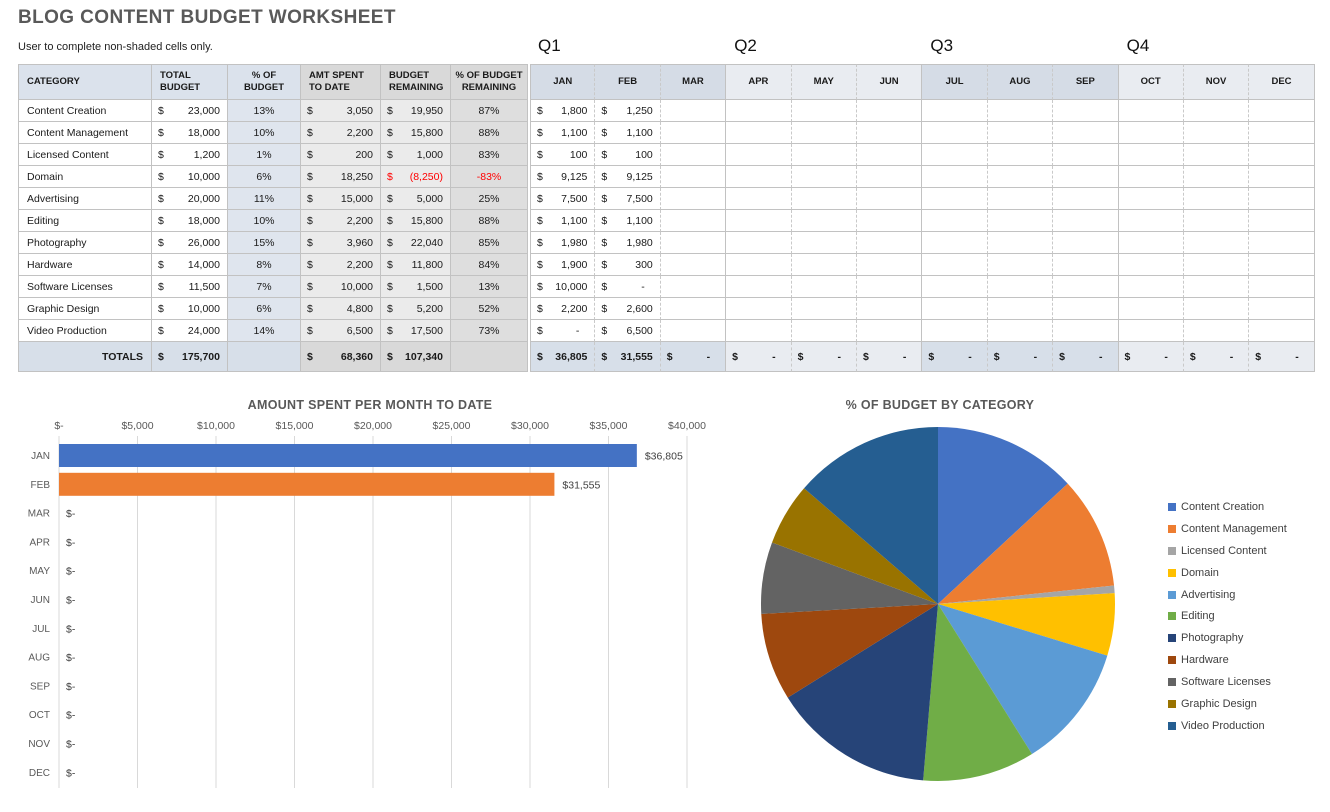  I want to click on cell-category: Advertising, so click(85, 199).